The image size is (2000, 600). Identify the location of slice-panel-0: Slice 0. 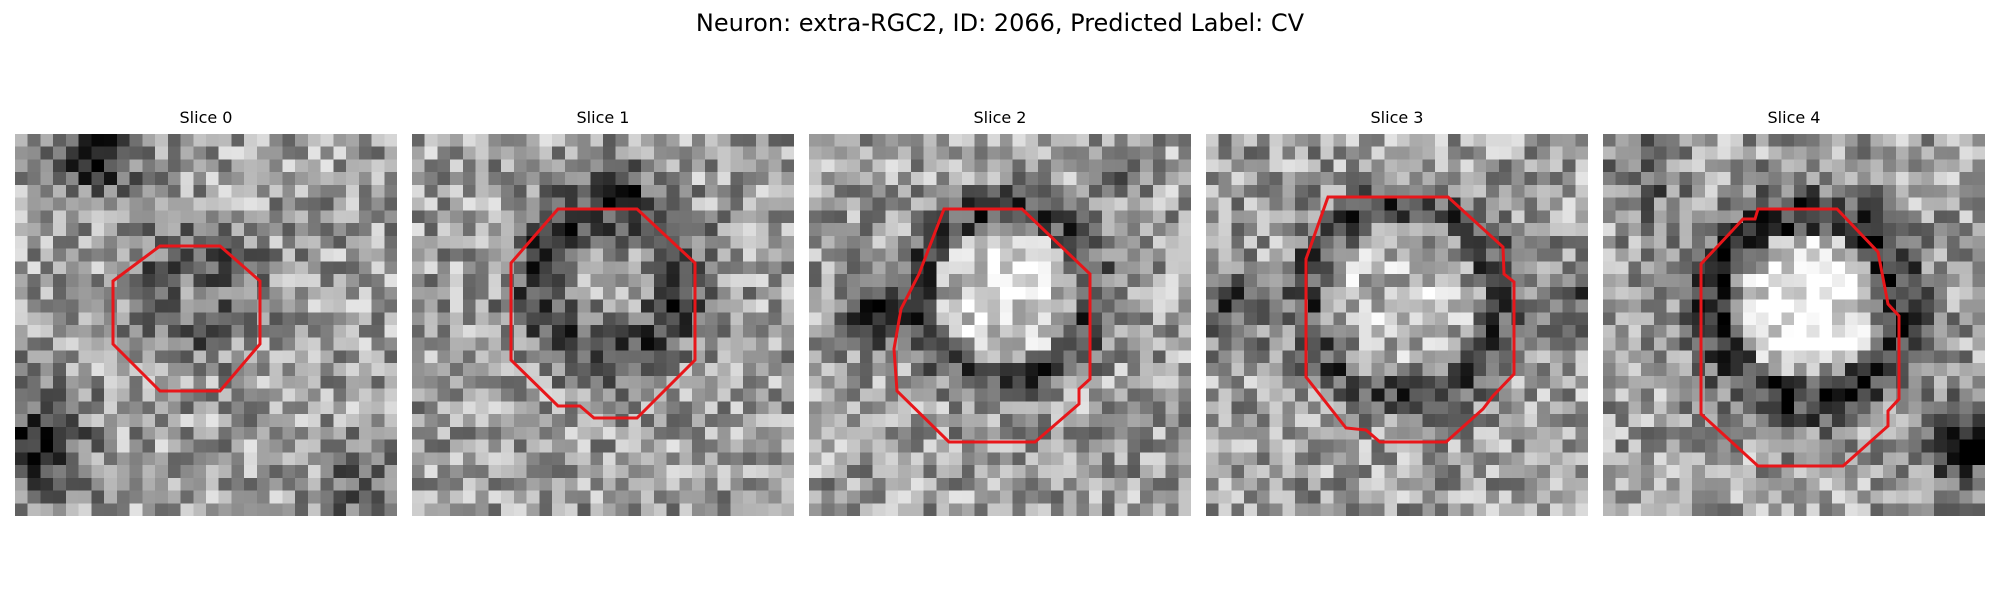
(206, 311).